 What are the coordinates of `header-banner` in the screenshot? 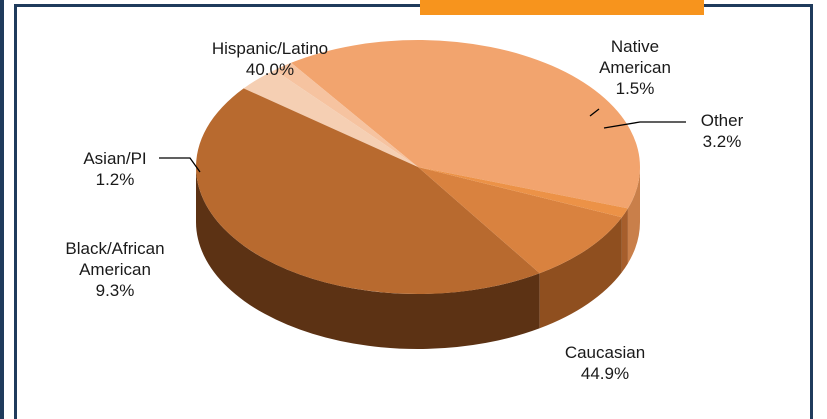 It's located at (562, 7).